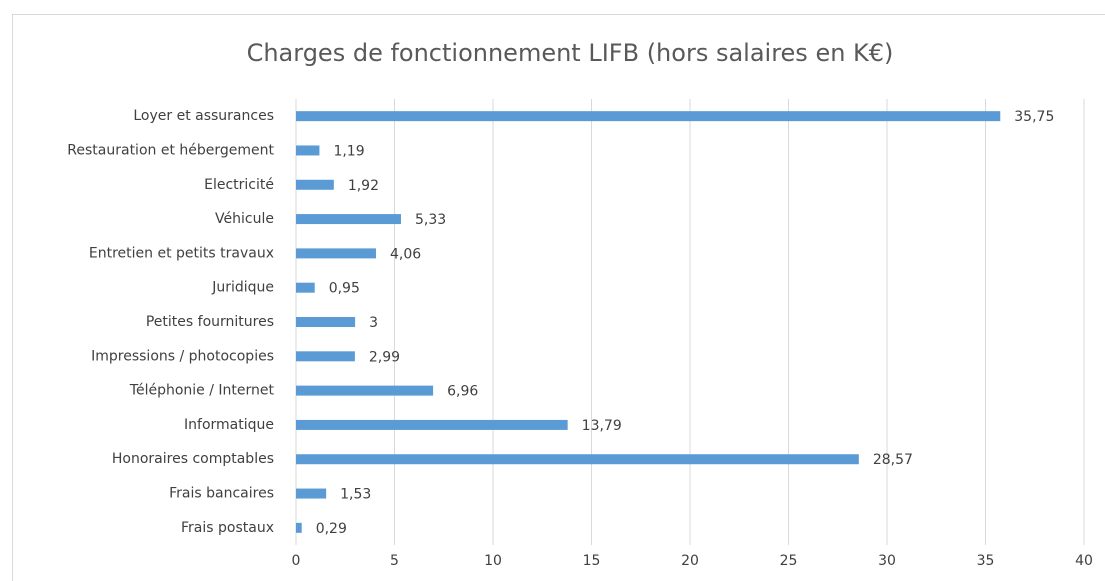 This screenshot has height=581, width=1105. I want to click on data-label: 5,33, so click(430, 220).